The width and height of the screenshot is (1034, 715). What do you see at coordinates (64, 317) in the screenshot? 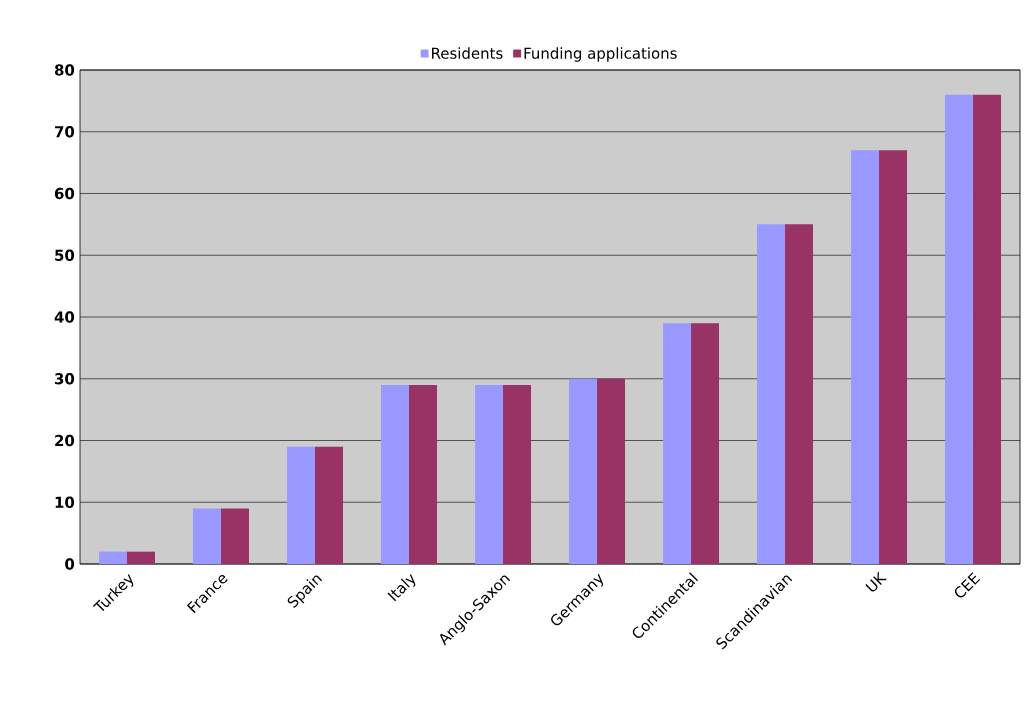
I see `y-tick-label: 40` at bounding box center [64, 317].